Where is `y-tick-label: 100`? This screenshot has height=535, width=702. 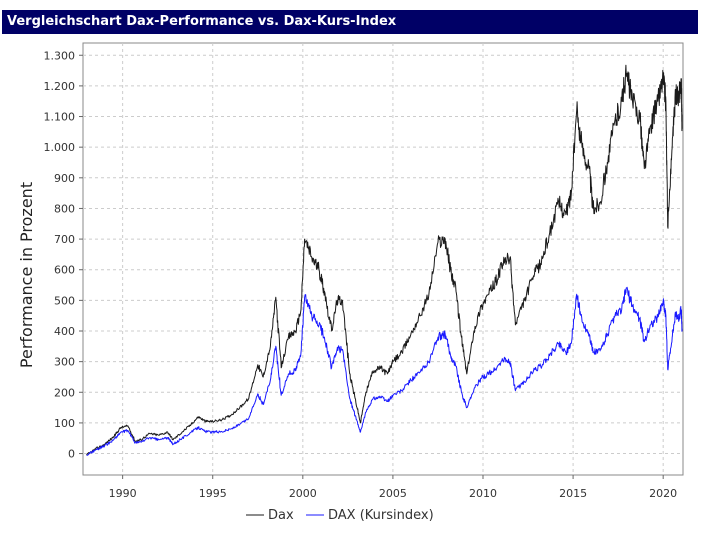
y-tick-label: 100 is located at coordinates (64, 423).